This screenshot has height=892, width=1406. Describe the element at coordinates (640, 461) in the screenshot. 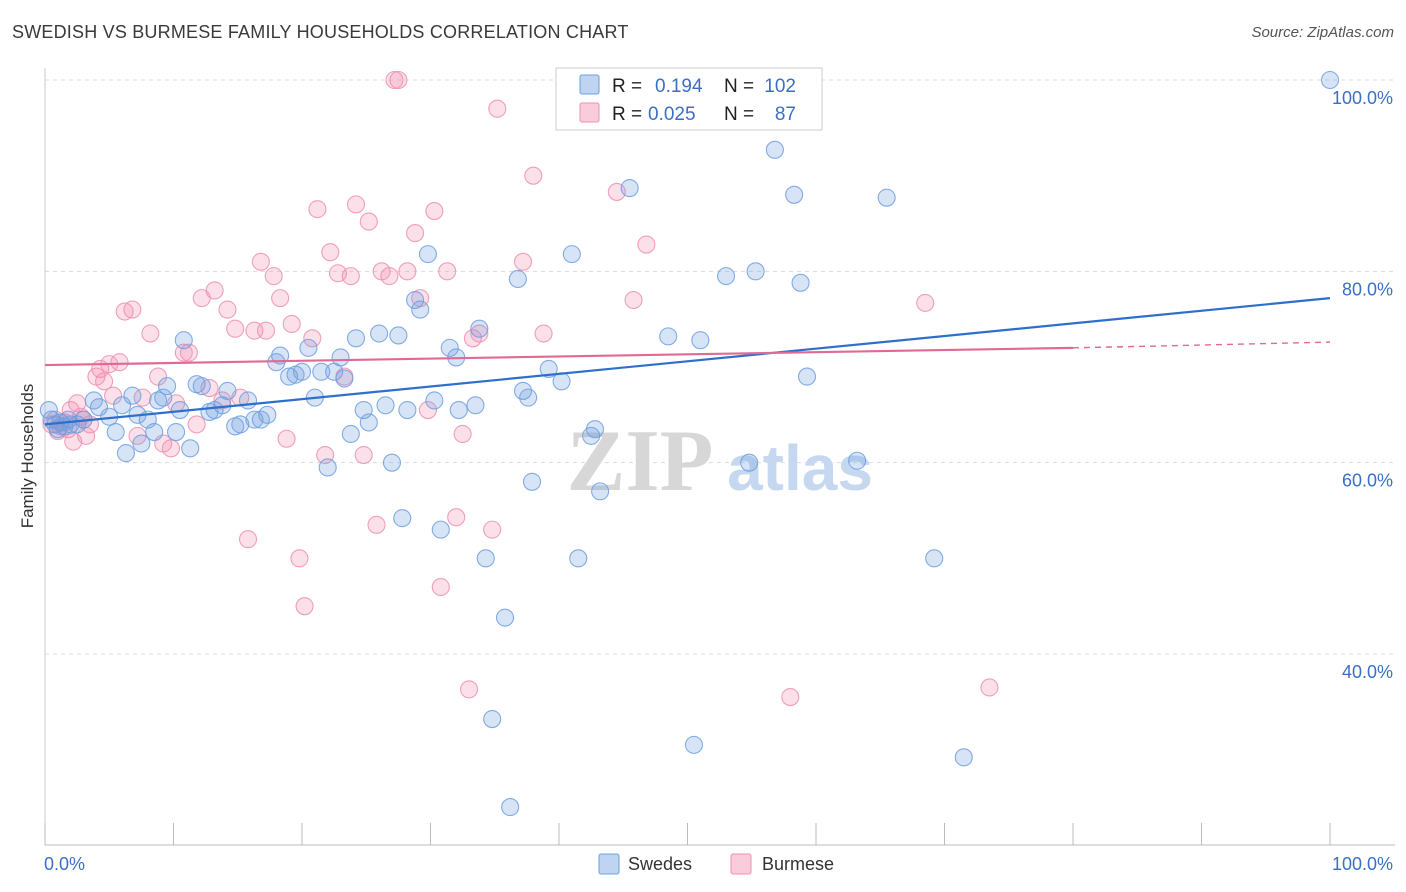

I see `watermark-zip: ZIP` at that location.